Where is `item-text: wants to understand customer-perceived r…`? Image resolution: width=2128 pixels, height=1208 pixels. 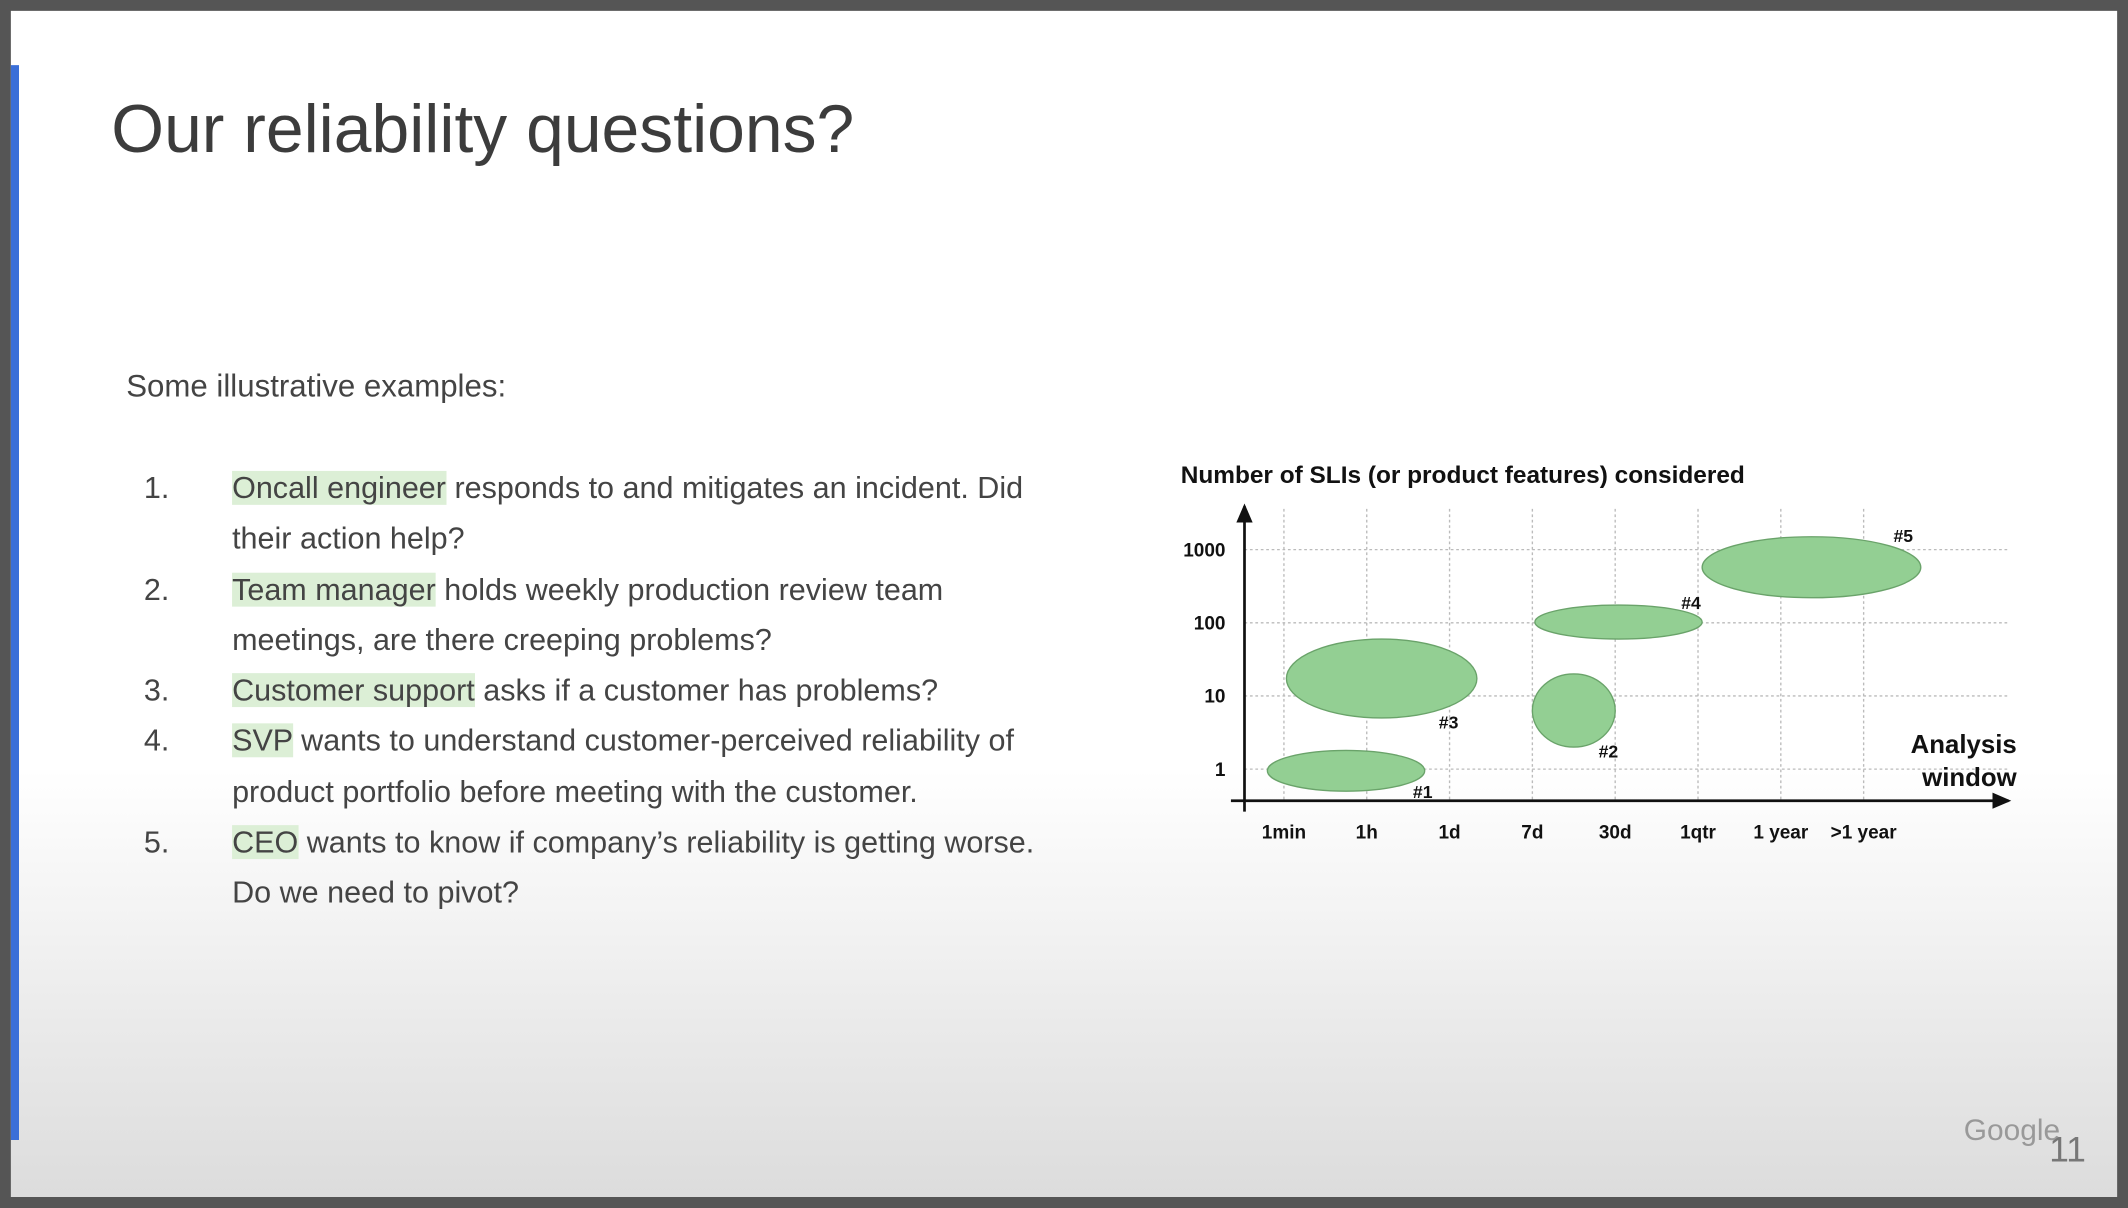
item-text: wants to understand customer-perceived r… is located at coordinates (623, 766).